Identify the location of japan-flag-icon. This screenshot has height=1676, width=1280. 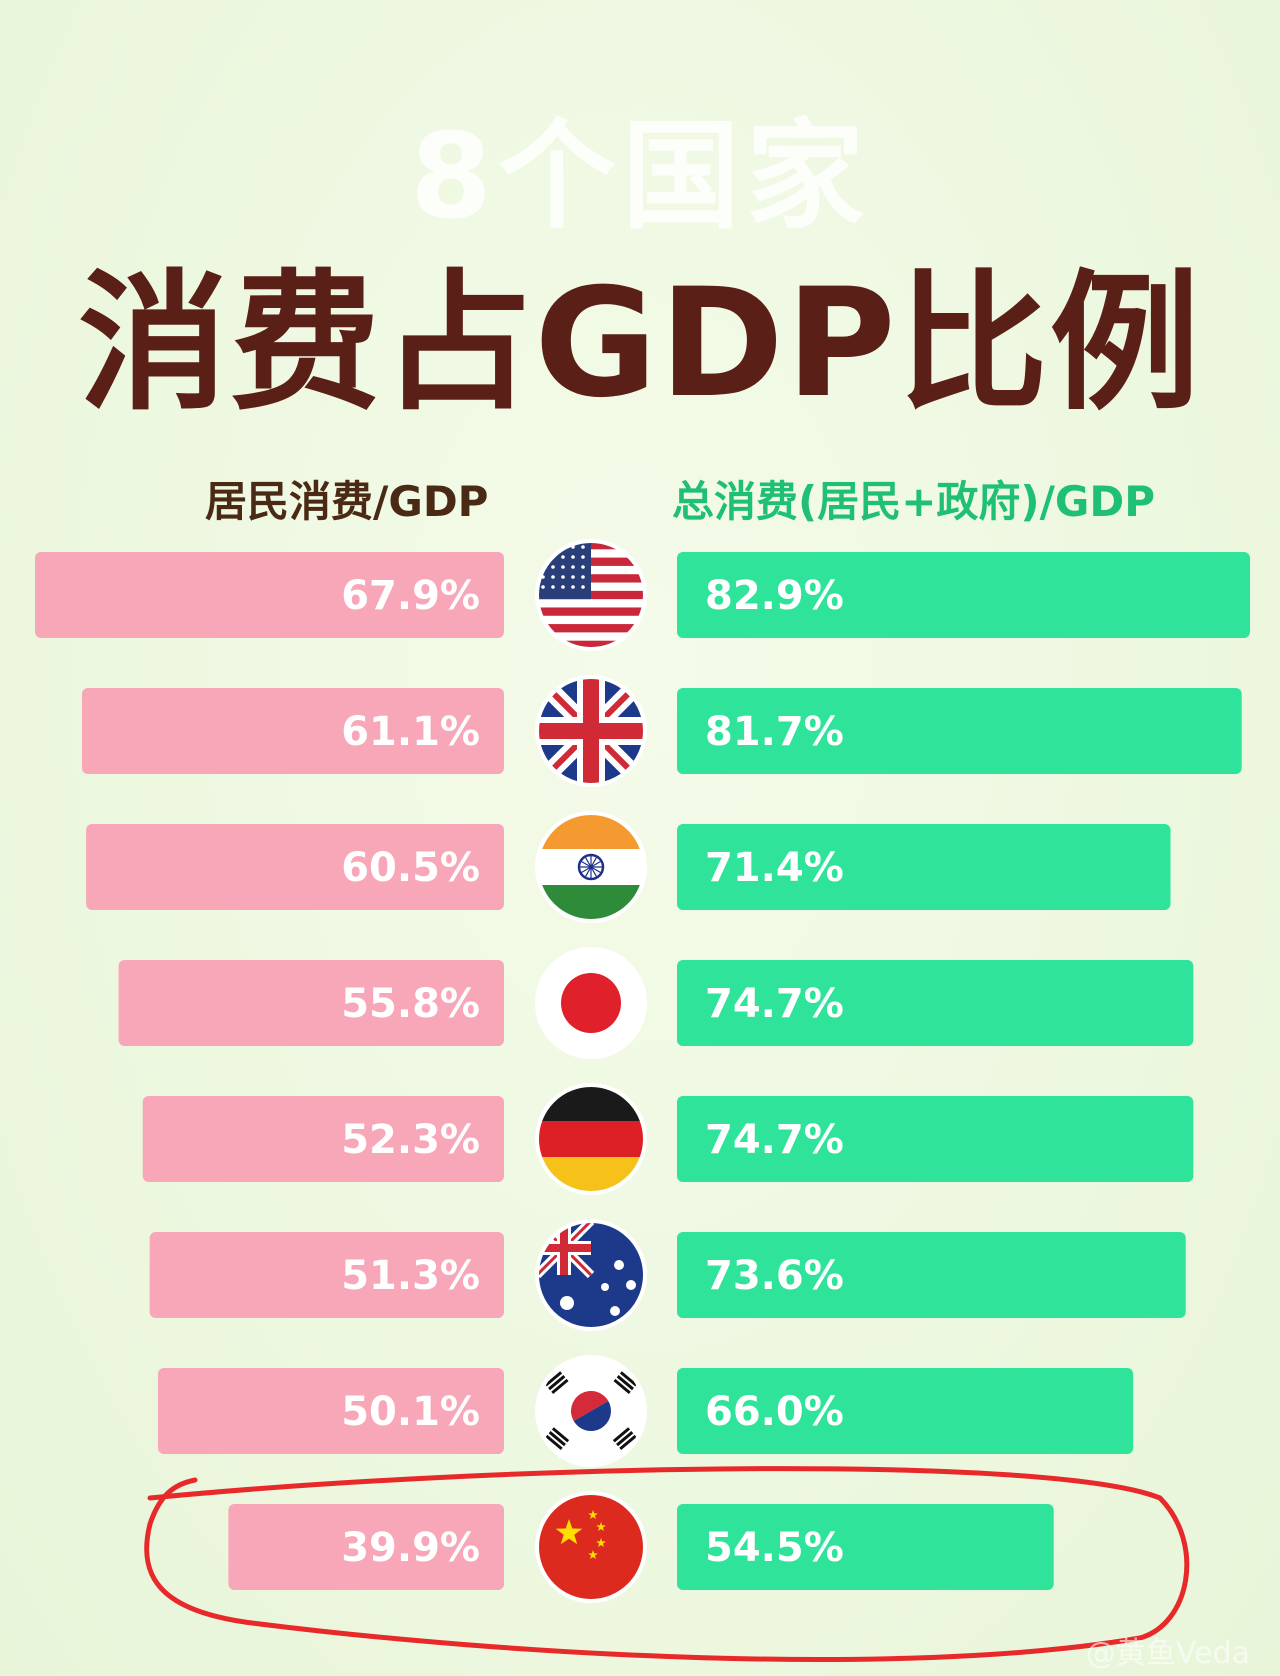
(591, 1003).